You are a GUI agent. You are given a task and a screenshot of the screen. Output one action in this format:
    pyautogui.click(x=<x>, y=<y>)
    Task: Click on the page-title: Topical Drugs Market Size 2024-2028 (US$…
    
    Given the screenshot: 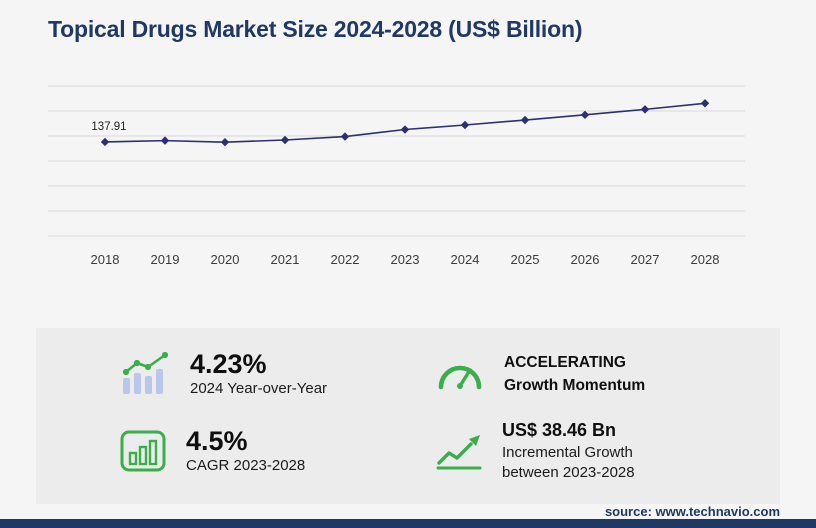 What is the action you would take?
    pyautogui.click(x=315, y=29)
    